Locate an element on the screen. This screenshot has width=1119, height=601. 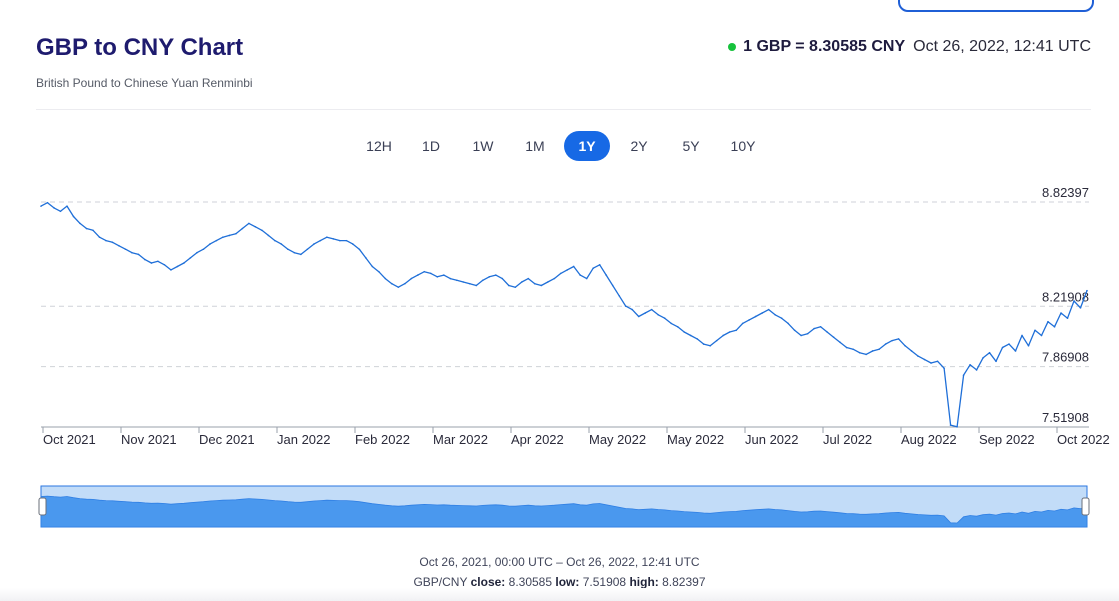
range-tab-1w: 1W is located at coordinates (483, 146).